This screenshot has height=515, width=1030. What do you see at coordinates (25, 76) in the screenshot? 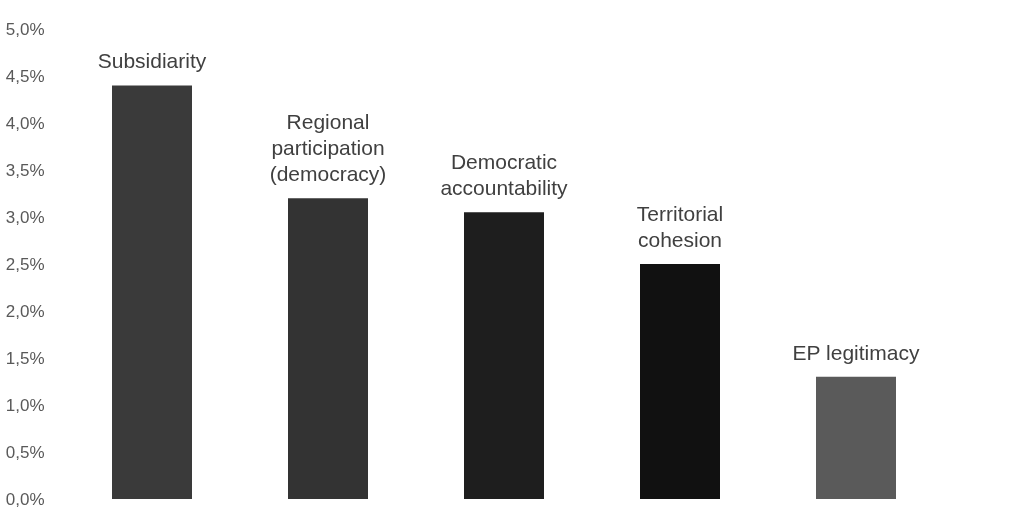
I see `y-tick-label: 4,5%` at bounding box center [25, 76].